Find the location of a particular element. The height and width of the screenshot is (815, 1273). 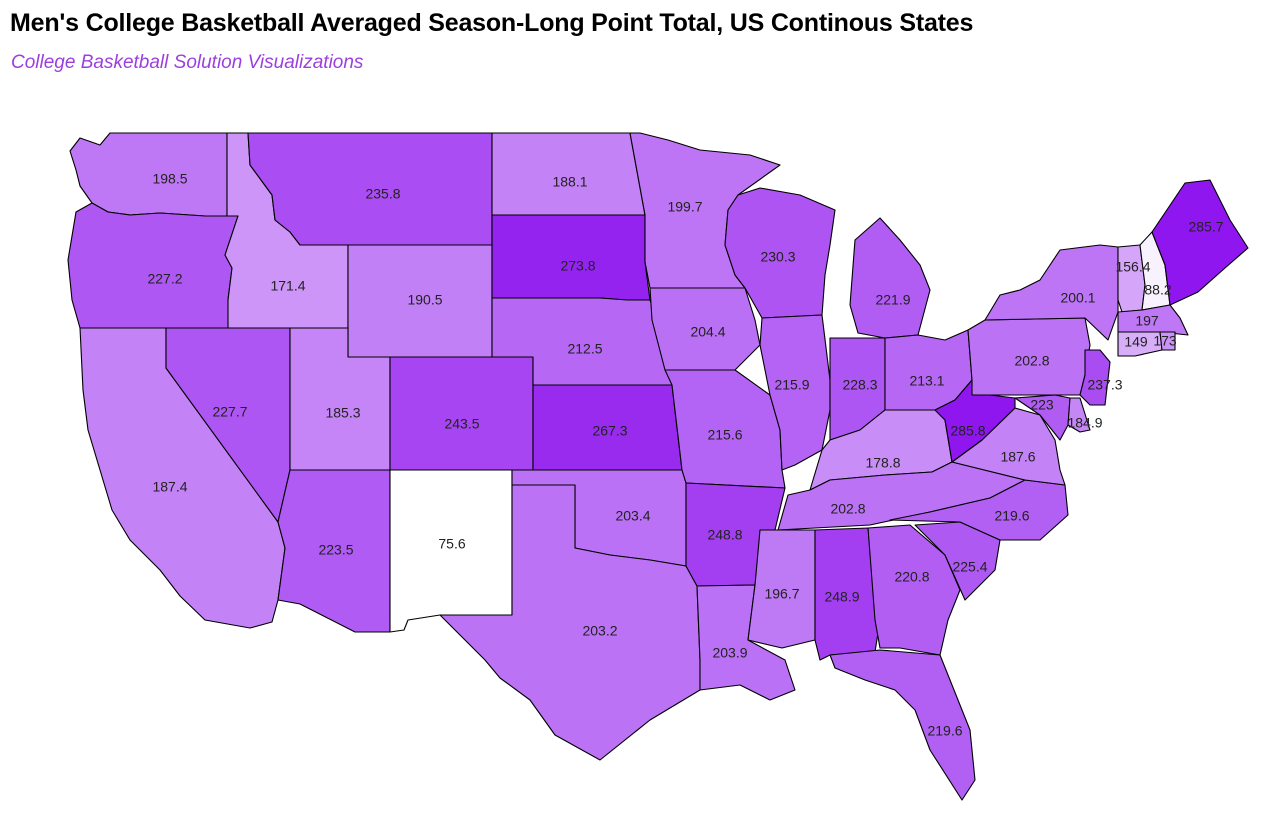

state-value-label-nj: 237.3 is located at coordinates (1104, 385).